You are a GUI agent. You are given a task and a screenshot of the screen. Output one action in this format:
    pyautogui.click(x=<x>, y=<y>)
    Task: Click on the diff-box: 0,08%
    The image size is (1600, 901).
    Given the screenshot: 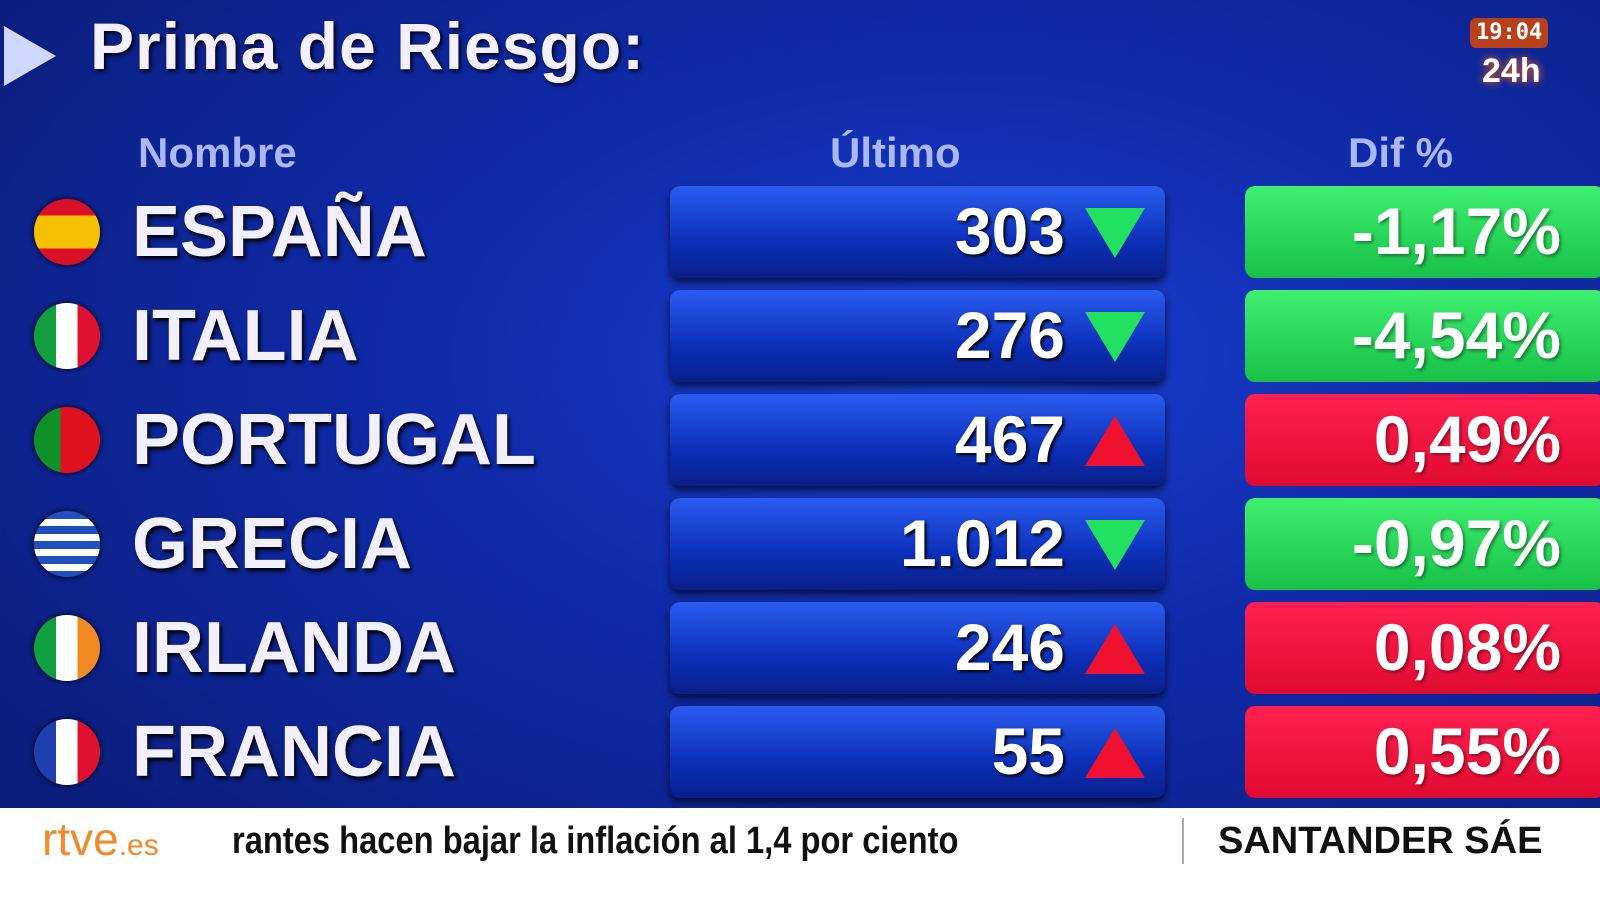 What is the action you would take?
    pyautogui.click(x=1422, y=648)
    